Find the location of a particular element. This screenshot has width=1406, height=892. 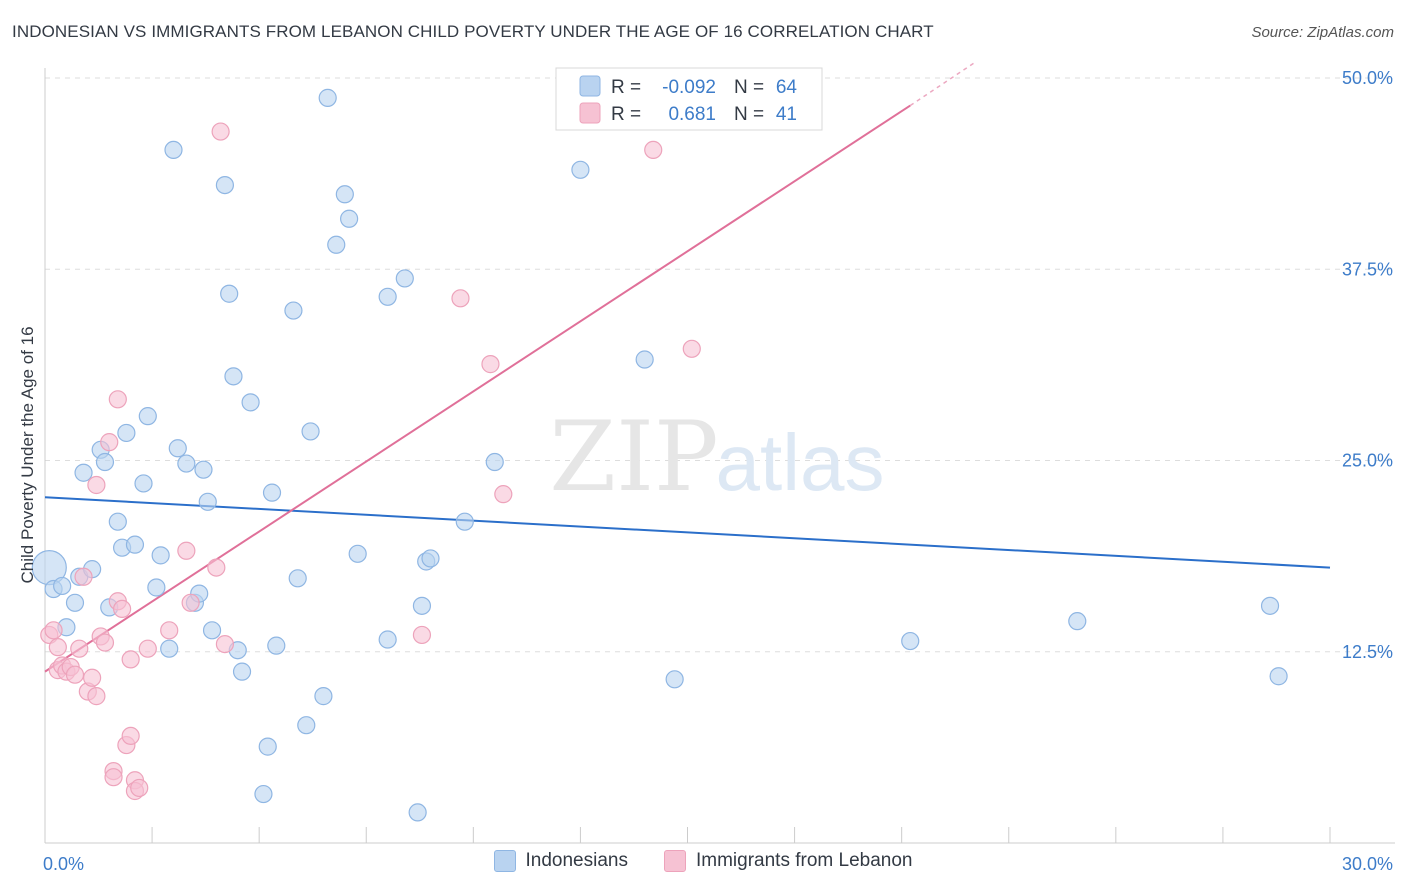

legend-item-indonesians: Indonesians is located at coordinates (560, 861).